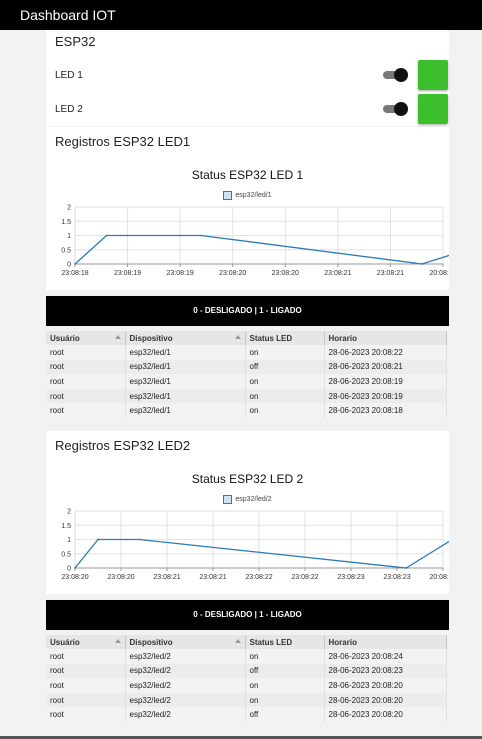  Describe the element at coordinates (350, 577) in the screenshot. I see `x-tick-label: 23:08:23` at that location.